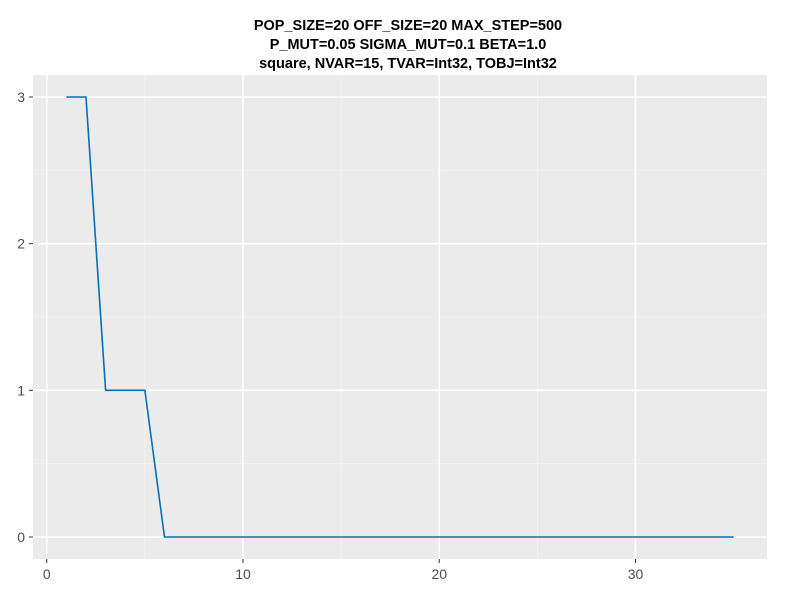 This screenshot has height=600, width=800. What do you see at coordinates (408, 64) in the screenshot?
I see `title-line-3: square, NVAR=15, TVAR=Int32, TOBJ=Int32` at bounding box center [408, 64].